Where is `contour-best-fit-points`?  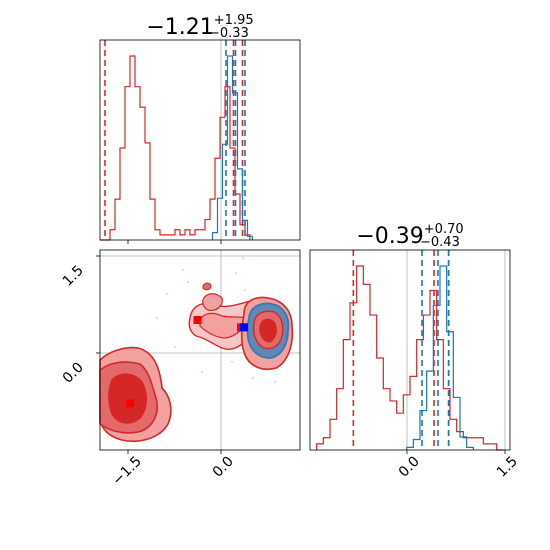
contour-best-fit-points is located at coordinates (187, 362).